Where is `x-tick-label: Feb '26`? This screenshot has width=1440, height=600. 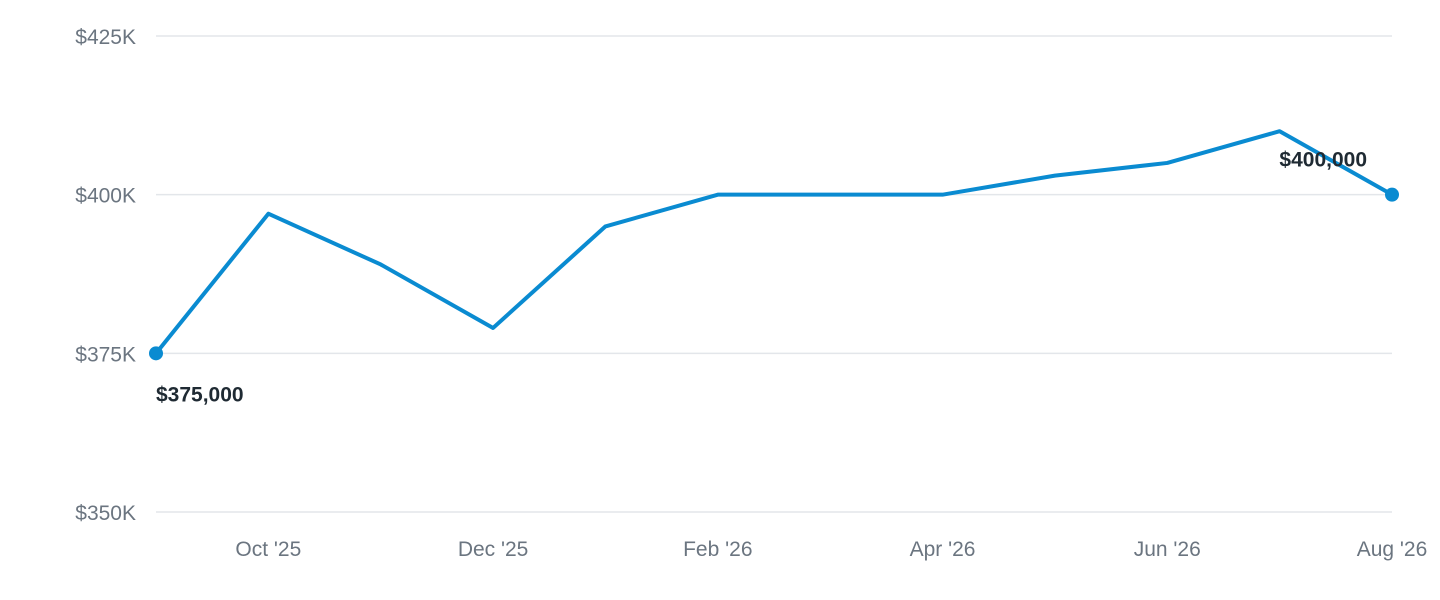
x-tick-label: Feb '26 is located at coordinates (717, 549).